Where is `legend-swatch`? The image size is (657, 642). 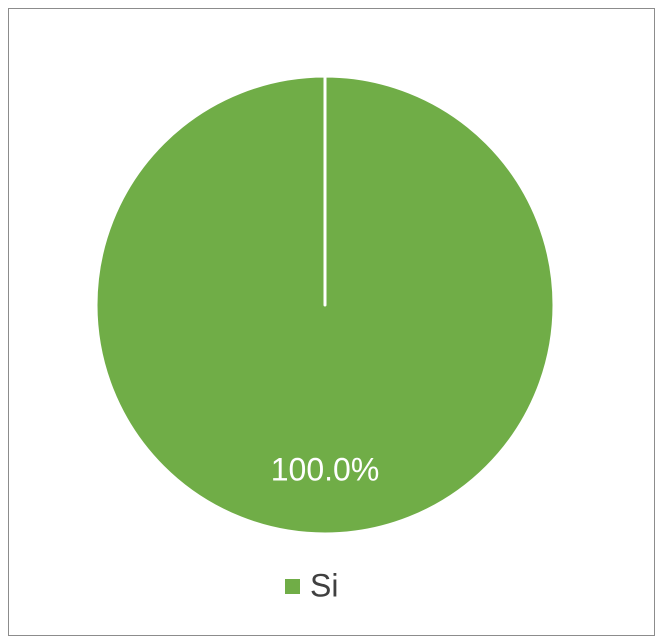 legend-swatch is located at coordinates (292, 586).